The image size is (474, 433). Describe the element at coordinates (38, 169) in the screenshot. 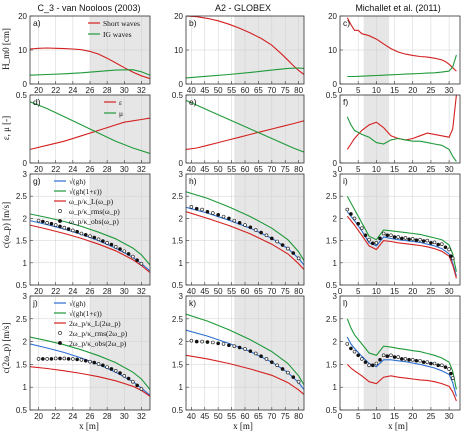

I see `x-tick-label: 20` at that location.